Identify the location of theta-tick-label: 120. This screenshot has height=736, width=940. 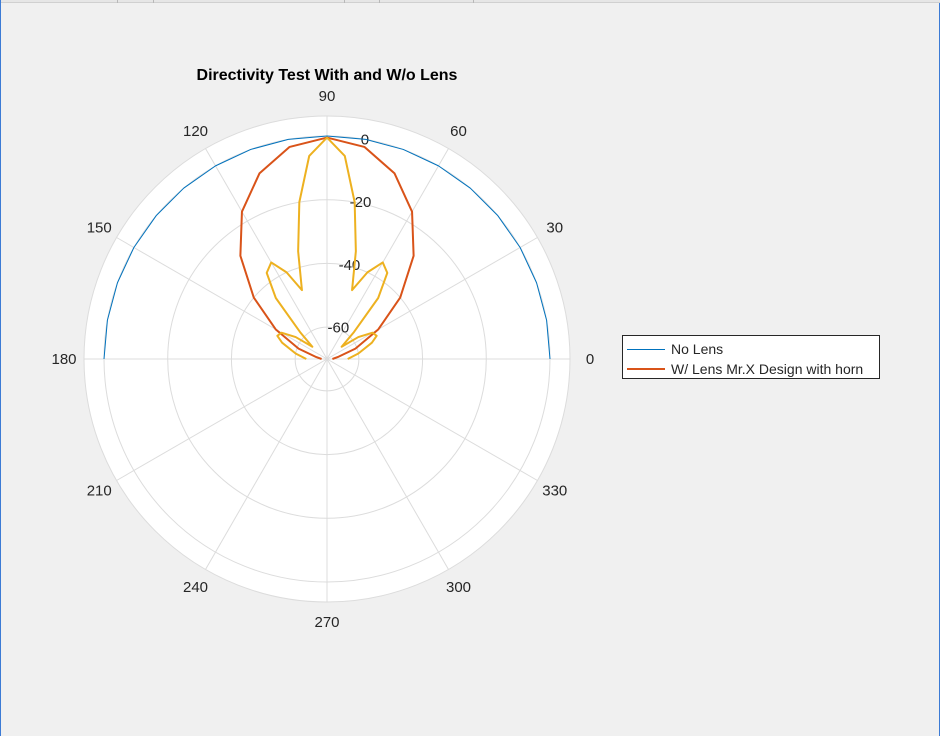
(195, 131).